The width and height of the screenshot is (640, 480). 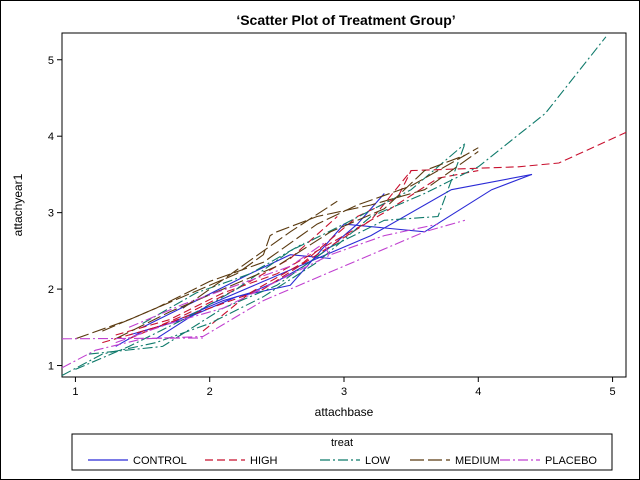 I want to click on x-tick-label: 1, so click(x=75, y=392).